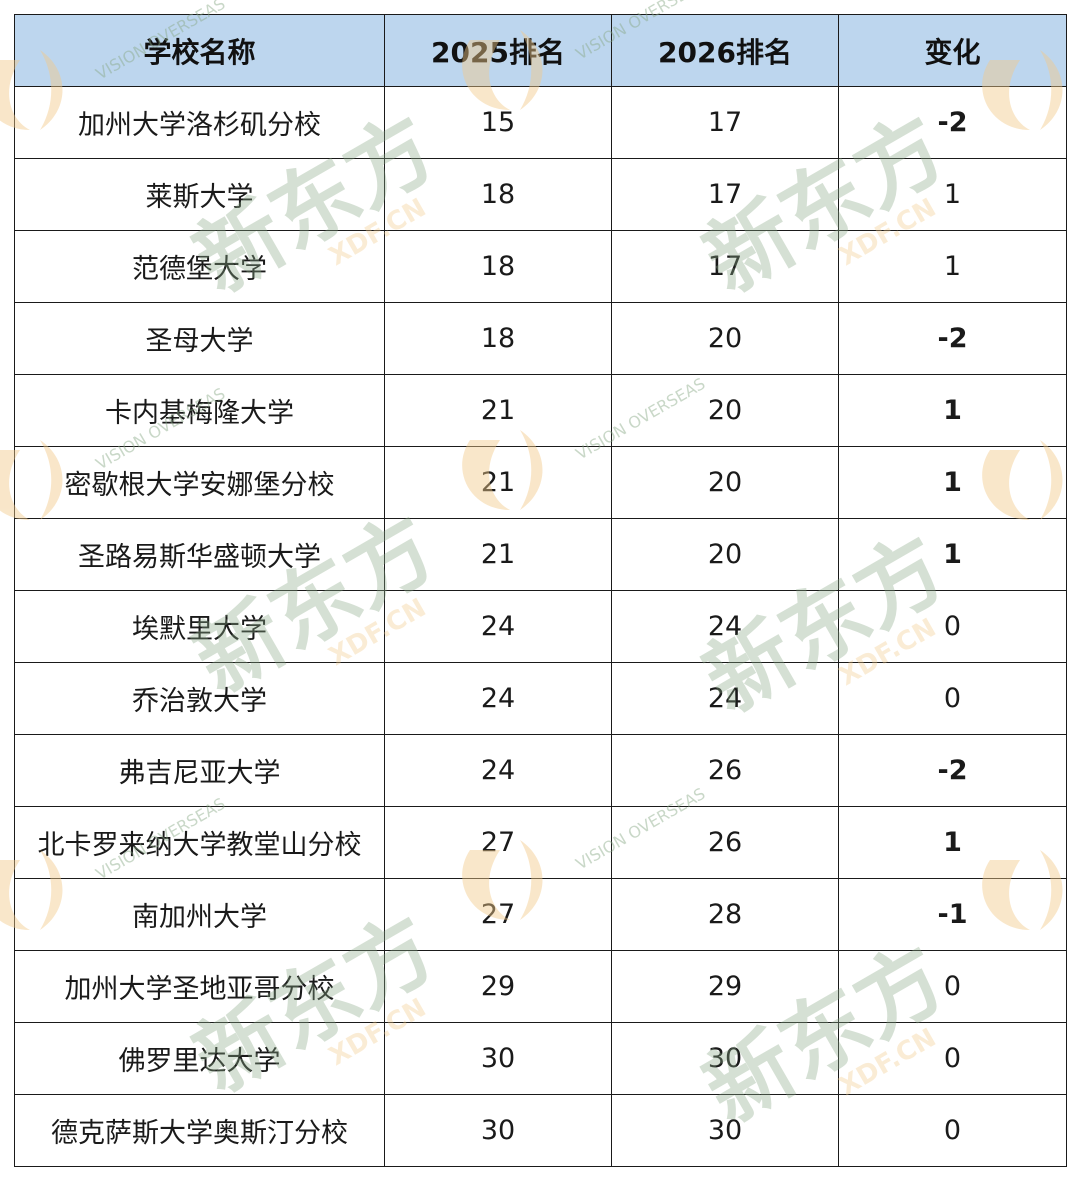 The height and width of the screenshot is (1191, 1080). What do you see at coordinates (199, 914) in the screenshot?
I see `school-name-cell: 南加州大学` at bounding box center [199, 914].